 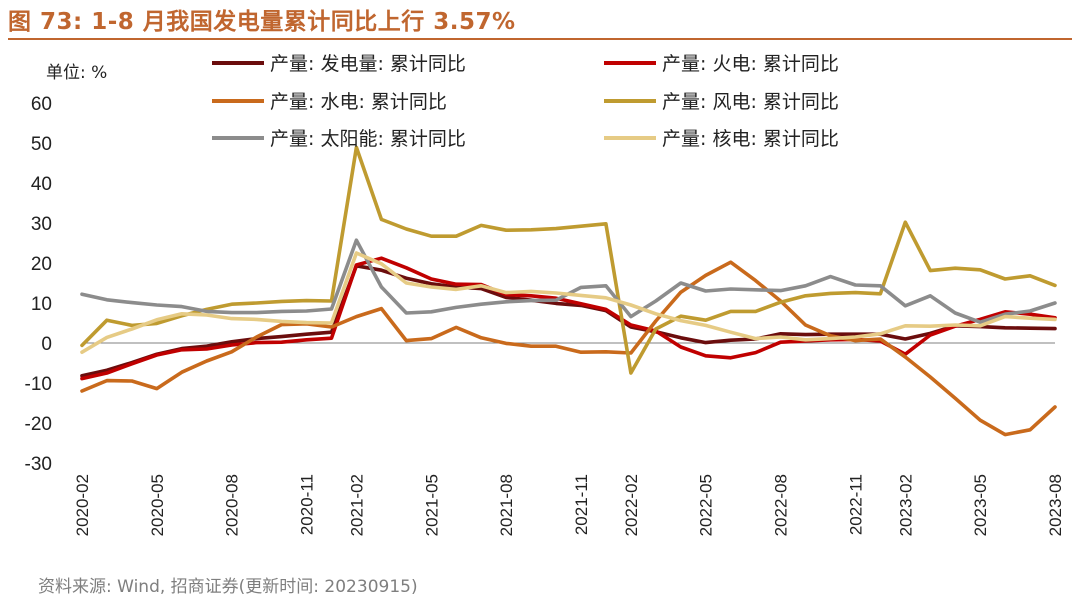 What do you see at coordinates (41, 144) in the screenshot?
I see `y-tick-label: 50` at bounding box center [41, 144].